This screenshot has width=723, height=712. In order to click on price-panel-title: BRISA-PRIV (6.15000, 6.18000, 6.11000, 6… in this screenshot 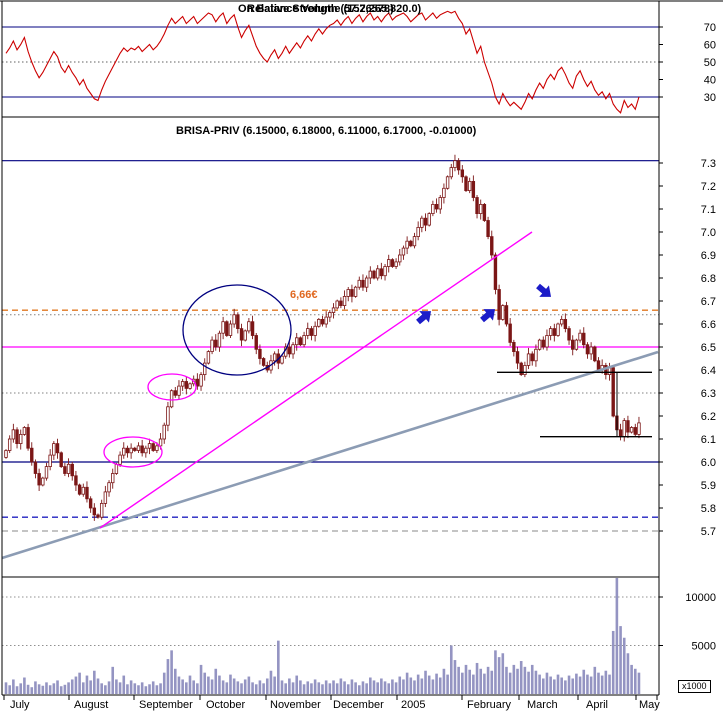, I will do `click(326, 131)`.